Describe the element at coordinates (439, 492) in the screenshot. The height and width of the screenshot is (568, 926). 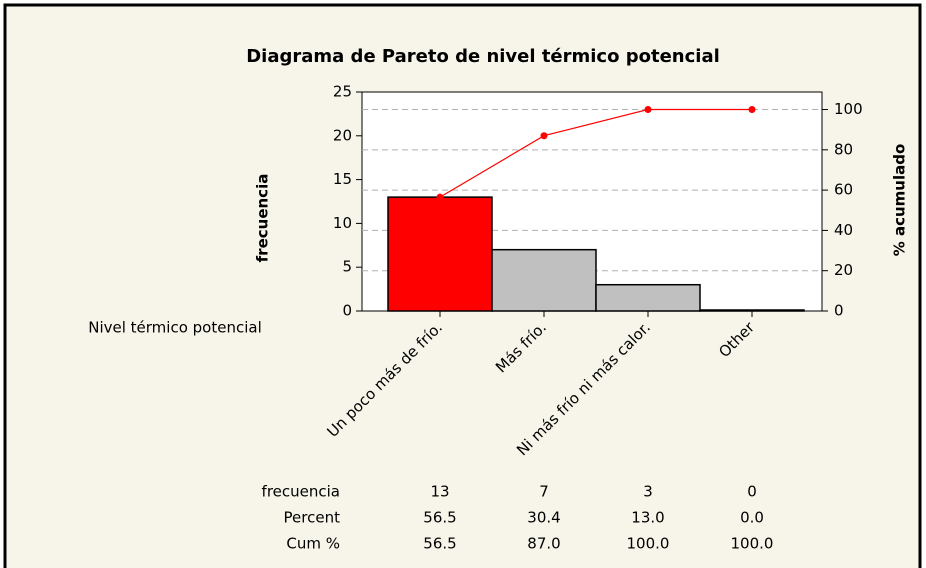
I see `table-cell: 13` at that location.